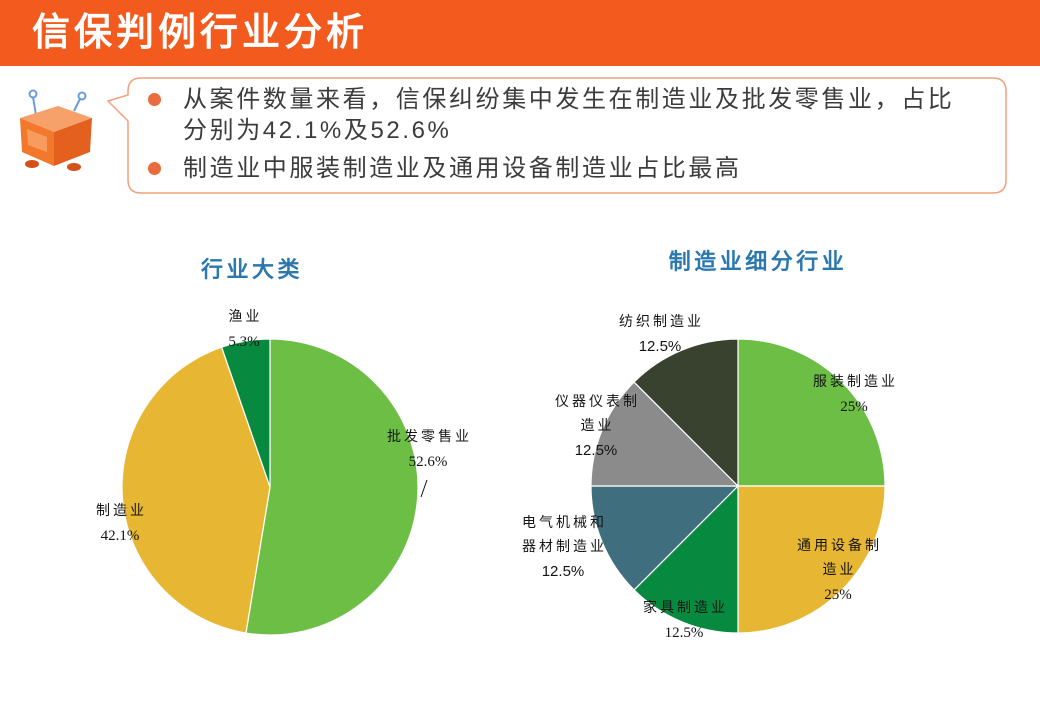 The height and width of the screenshot is (720, 1040). Describe the element at coordinates (121, 511) in the screenshot. I see `category-label: 制造业` at that location.